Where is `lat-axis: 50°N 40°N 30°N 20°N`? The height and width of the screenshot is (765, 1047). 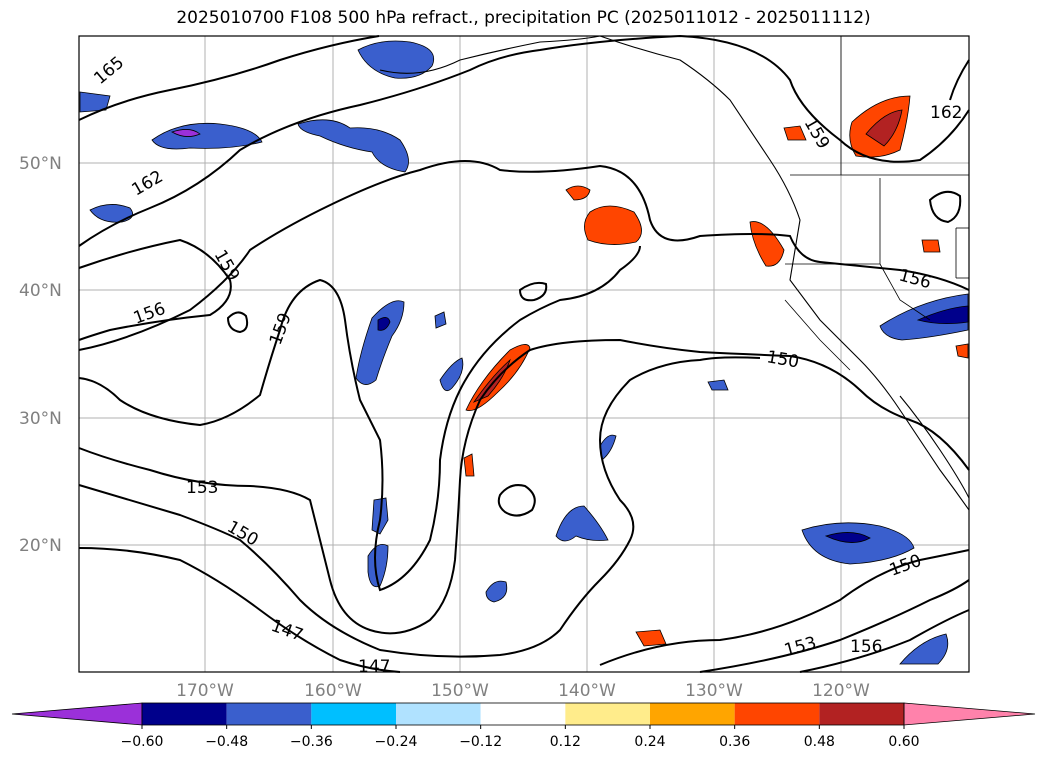
lat-axis: 50°N 40°N 30°N 20°N is located at coordinates (40, 355).